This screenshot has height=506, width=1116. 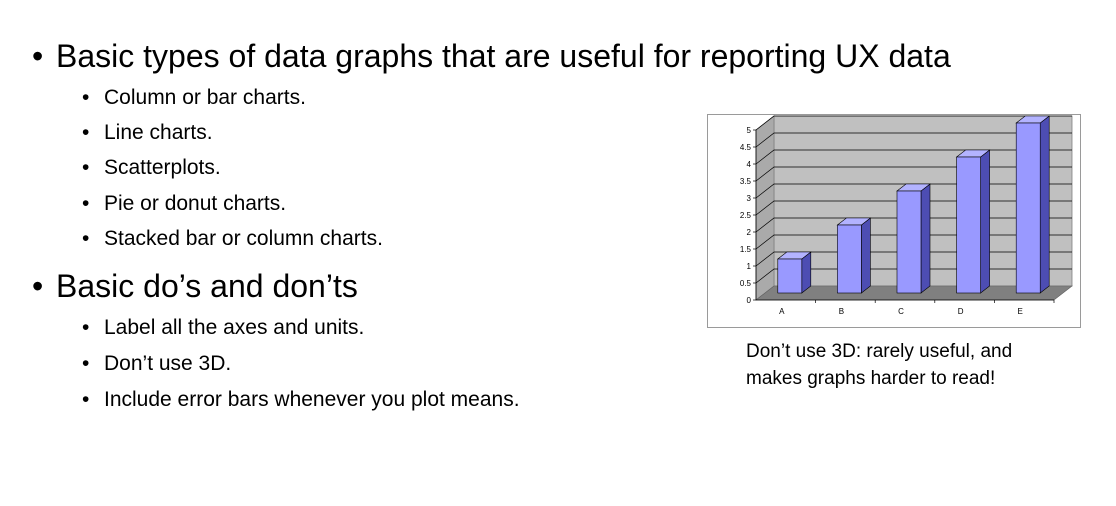 What do you see at coordinates (1020, 311) in the screenshot?
I see `x-tick-label: E` at bounding box center [1020, 311].